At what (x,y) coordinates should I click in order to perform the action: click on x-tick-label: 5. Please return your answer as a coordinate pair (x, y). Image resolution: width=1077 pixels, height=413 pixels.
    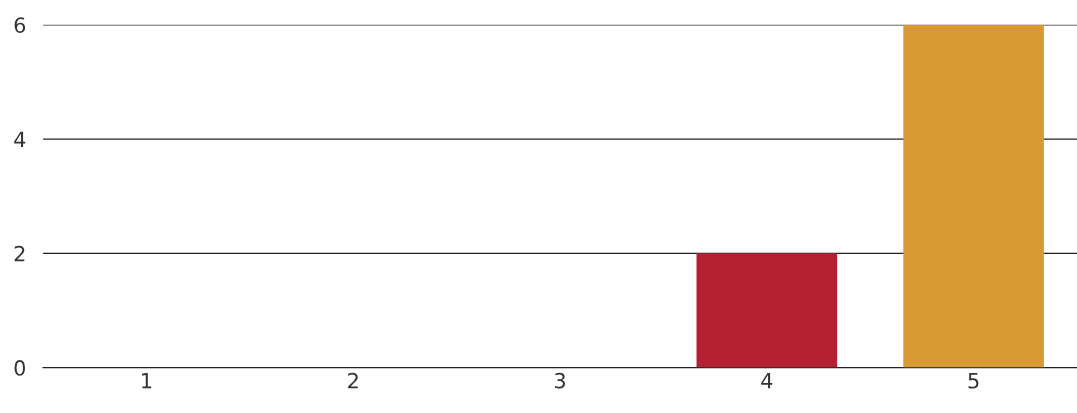
    Looking at the image, I should click on (973, 381).